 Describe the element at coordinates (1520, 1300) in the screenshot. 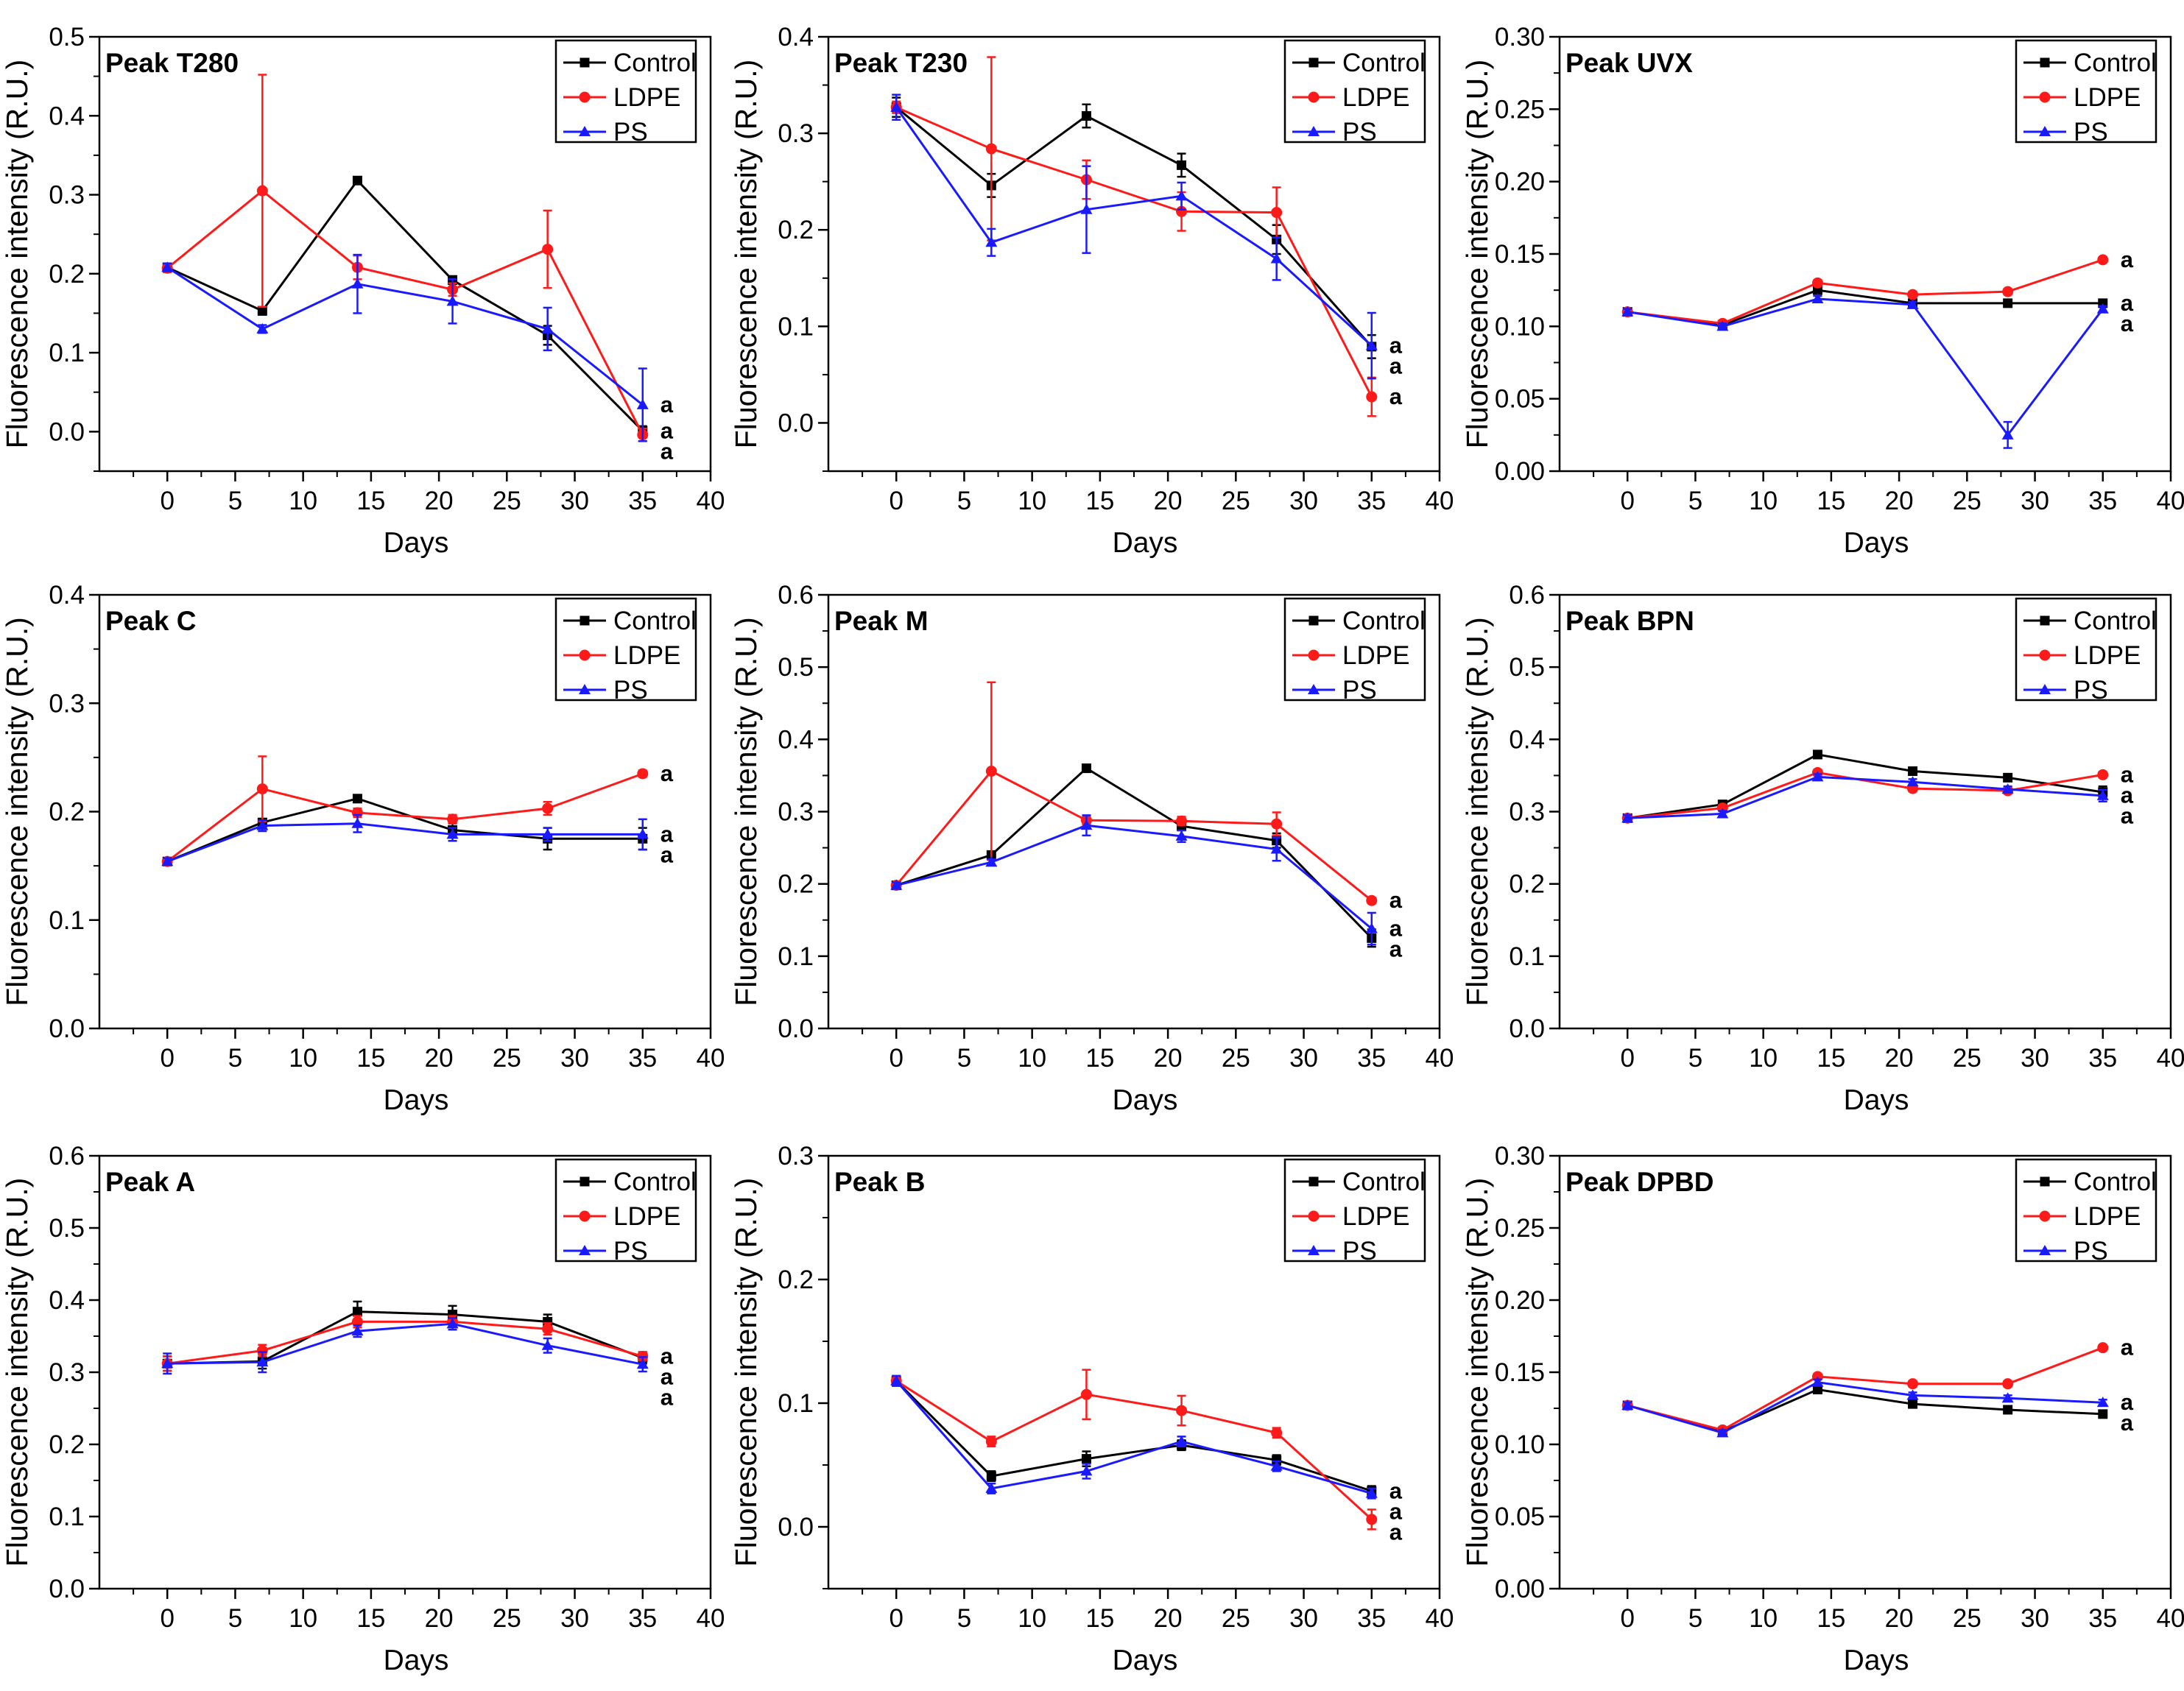

I see `y-tick-label: 0.20` at that location.